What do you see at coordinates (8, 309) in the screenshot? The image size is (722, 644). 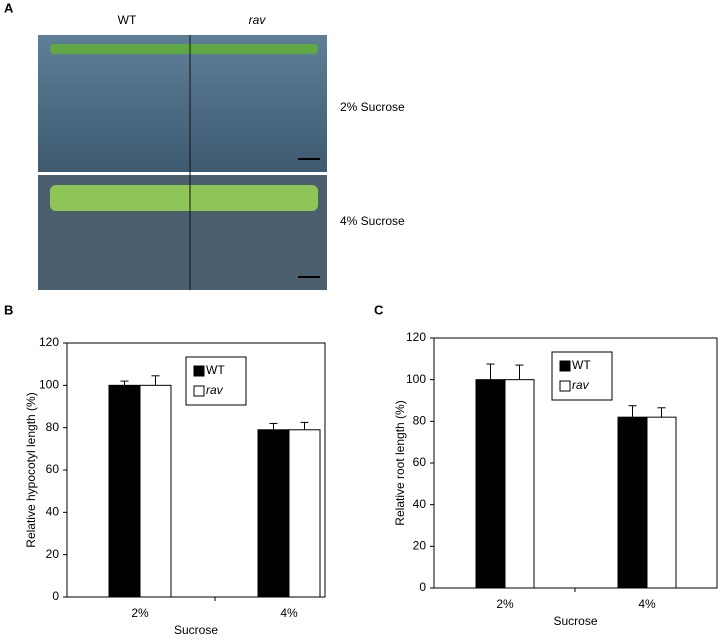 I see `panel-label: B` at bounding box center [8, 309].